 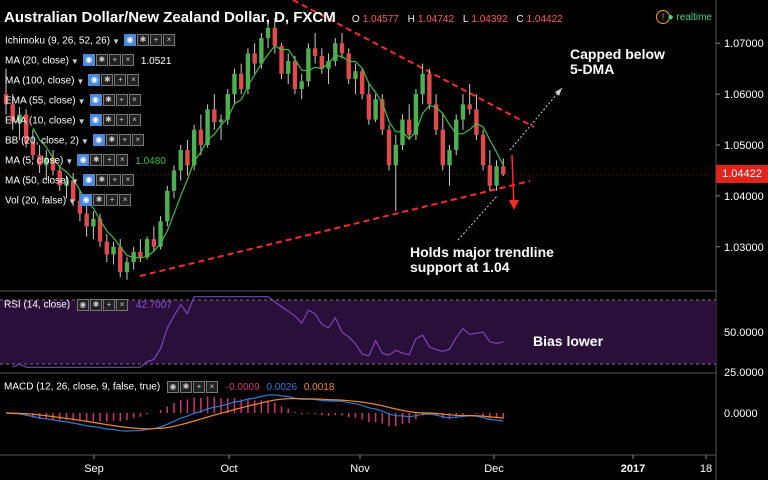 What do you see at coordinates (663, 17) in the screenshot?
I see `warning-icon: !` at bounding box center [663, 17].